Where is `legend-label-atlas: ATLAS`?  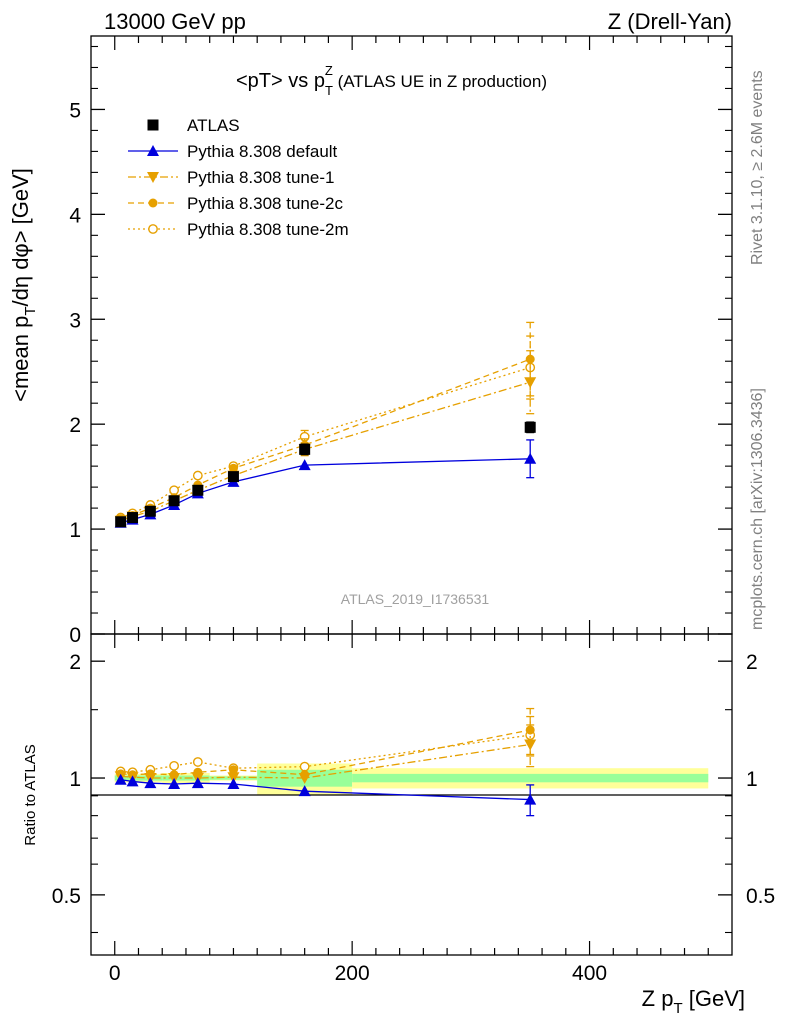 legend-label-atlas: ATLAS is located at coordinates (213, 125).